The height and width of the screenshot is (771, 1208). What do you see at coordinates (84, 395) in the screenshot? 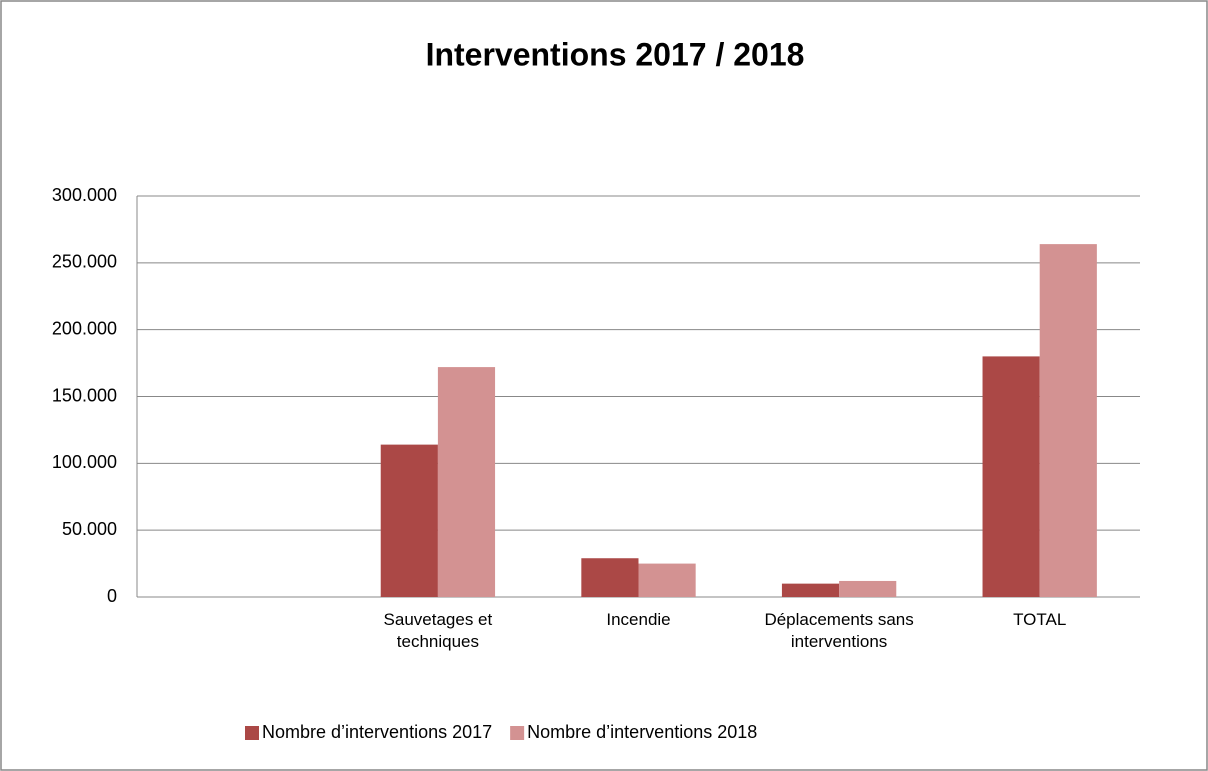
I see `y-tick-label: 150.000` at bounding box center [84, 395].